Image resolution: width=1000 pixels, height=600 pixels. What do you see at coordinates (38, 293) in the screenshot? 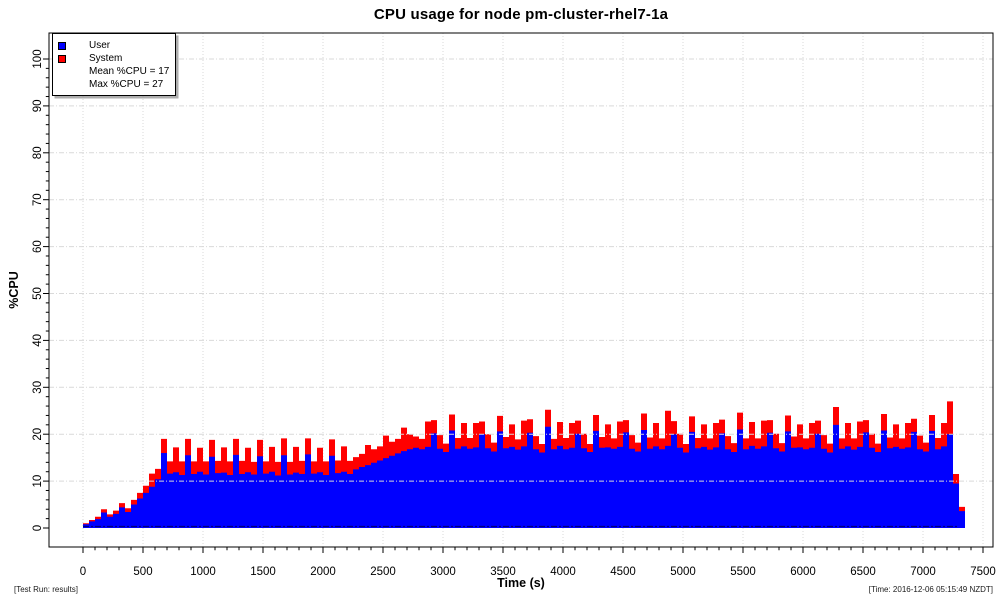
I see `svg-text: 50` at bounding box center [38, 293].